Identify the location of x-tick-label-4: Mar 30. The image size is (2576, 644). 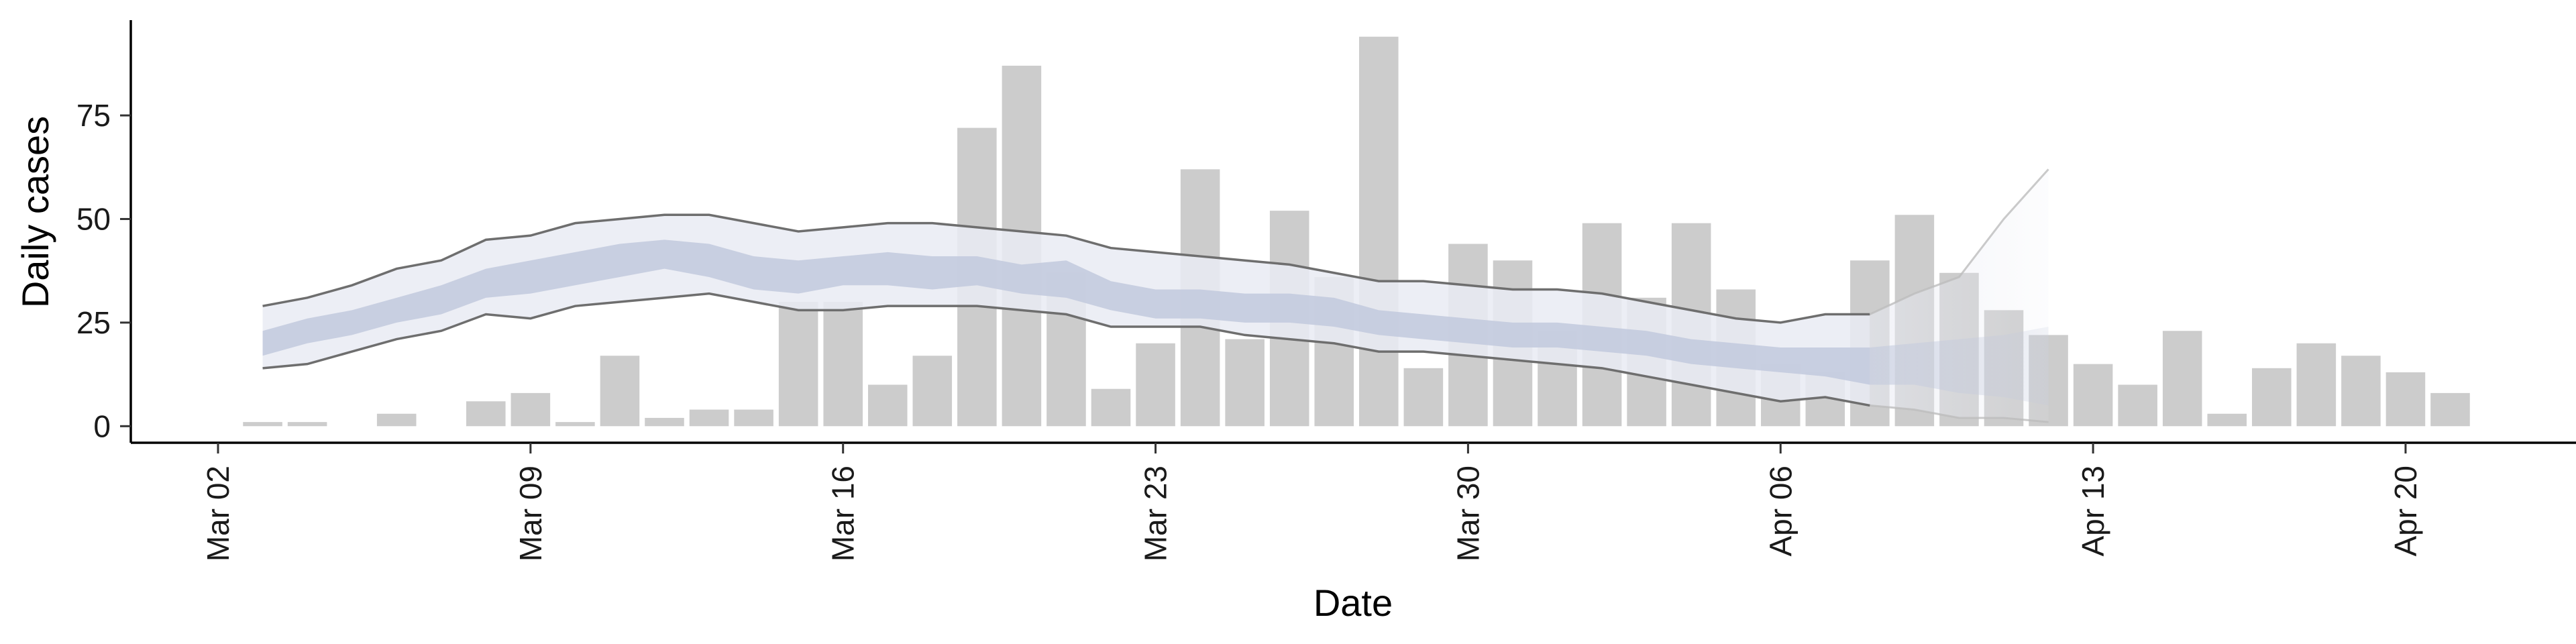
(1467, 513).